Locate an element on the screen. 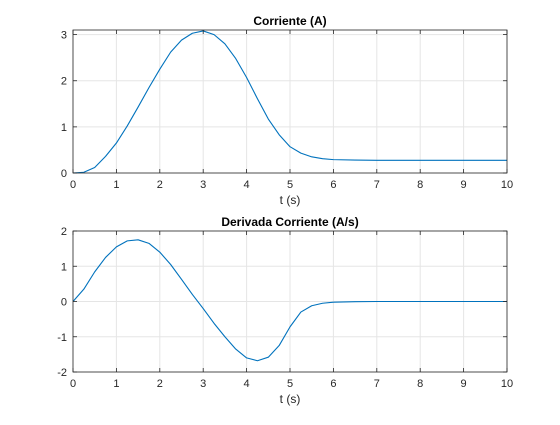 The image size is (560, 425). y-tick-label: -1 is located at coordinates (62, 338).